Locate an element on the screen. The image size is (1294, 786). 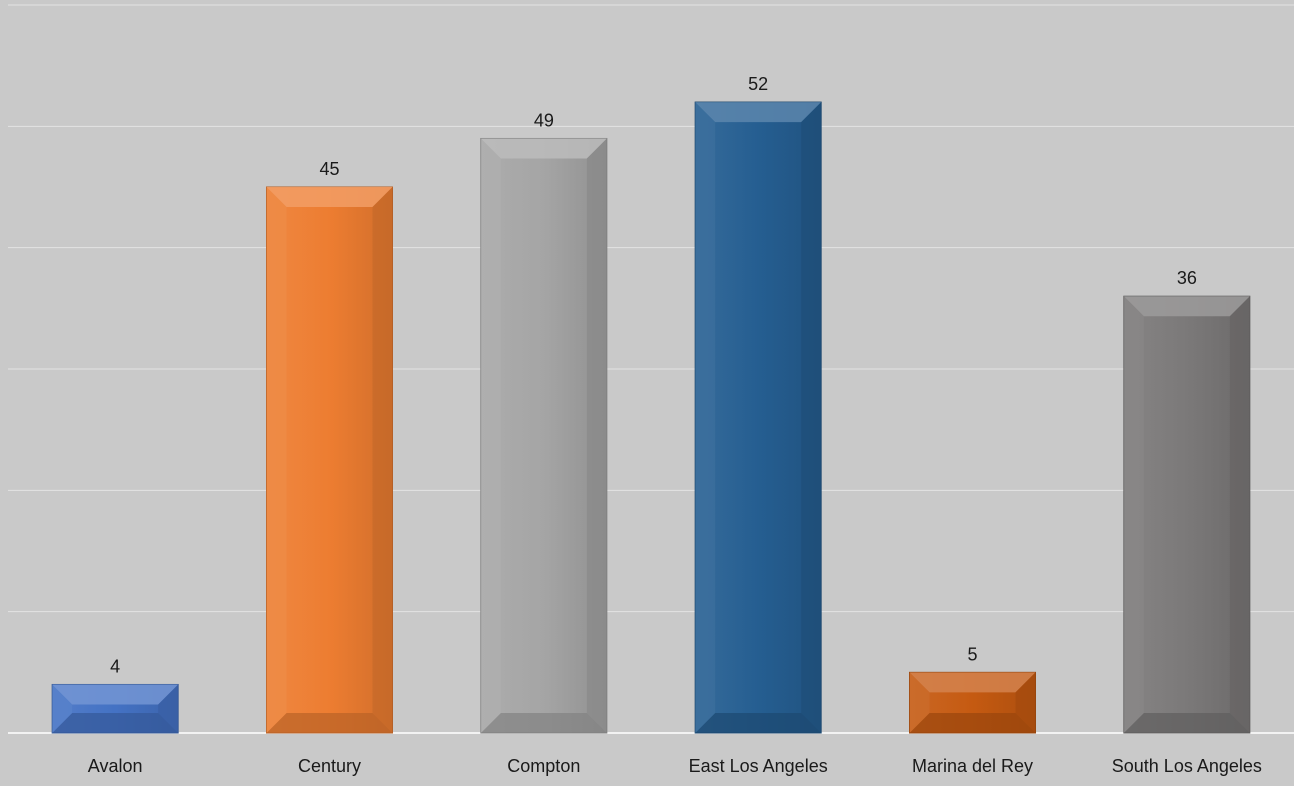
bar-century is located at coordinates (329, 460).